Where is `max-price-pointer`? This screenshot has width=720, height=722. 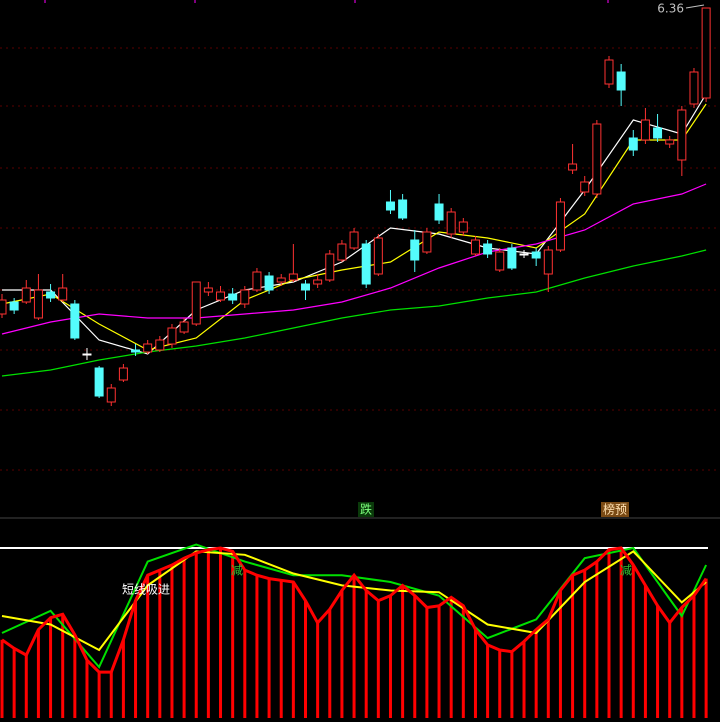 max-price-pointer is located at coordinates (695, 6).